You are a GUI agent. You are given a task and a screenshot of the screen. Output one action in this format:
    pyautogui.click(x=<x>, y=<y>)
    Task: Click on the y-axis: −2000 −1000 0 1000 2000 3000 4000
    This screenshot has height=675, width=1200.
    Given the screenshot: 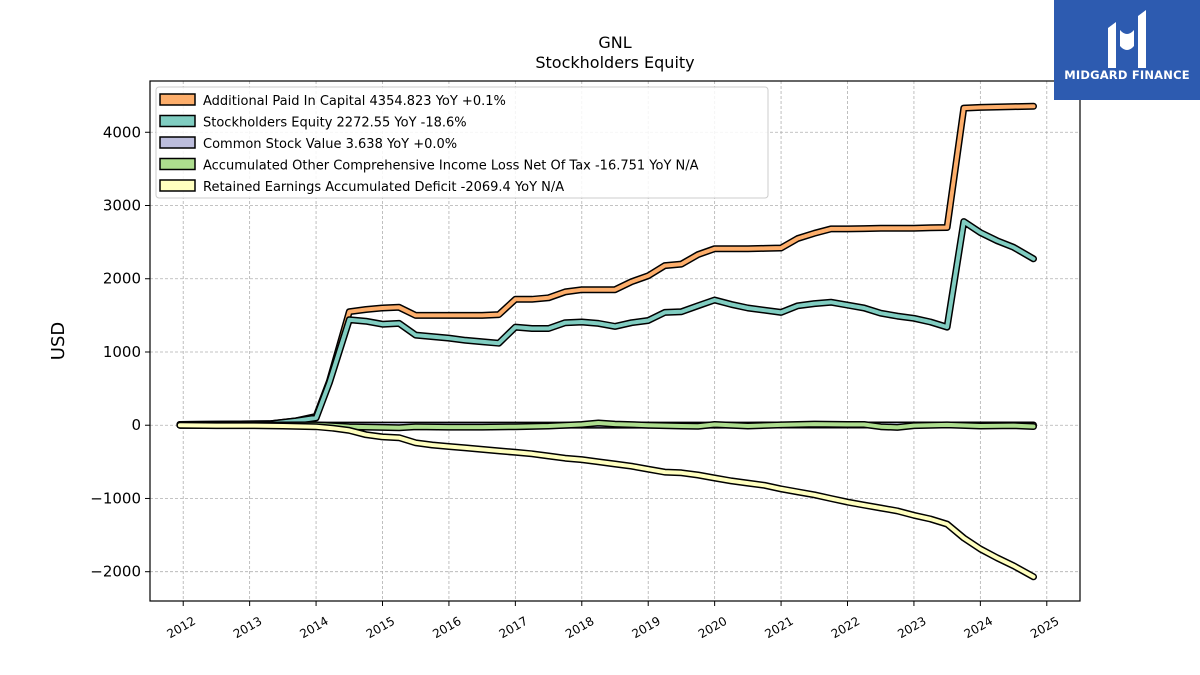 What is the action you would take?
    pyautogui.click(x=120, y=352)
    